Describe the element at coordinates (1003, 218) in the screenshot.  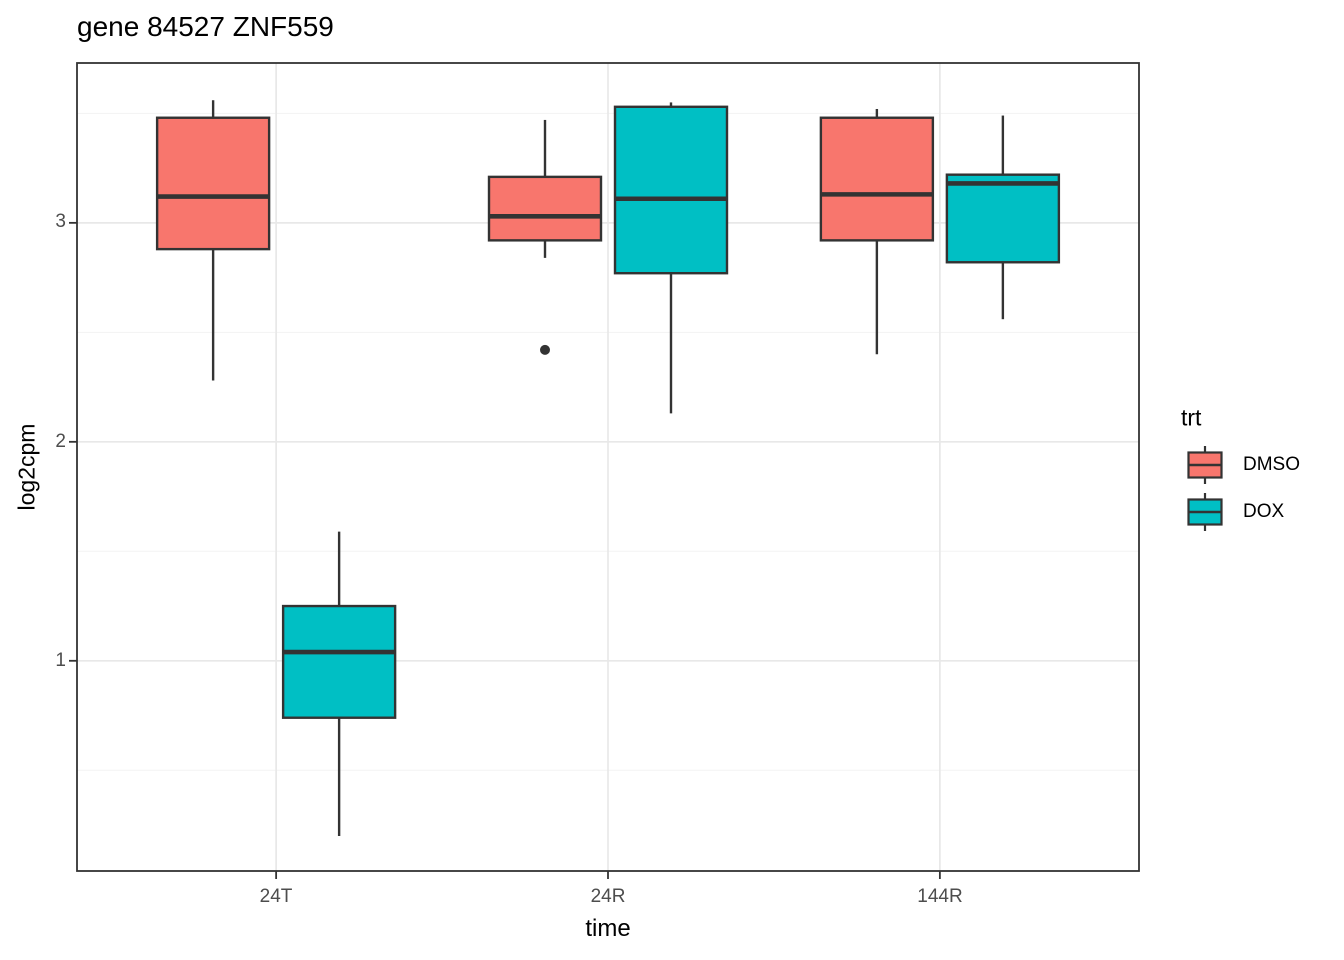
I see `box-DOX-144R` at that location.